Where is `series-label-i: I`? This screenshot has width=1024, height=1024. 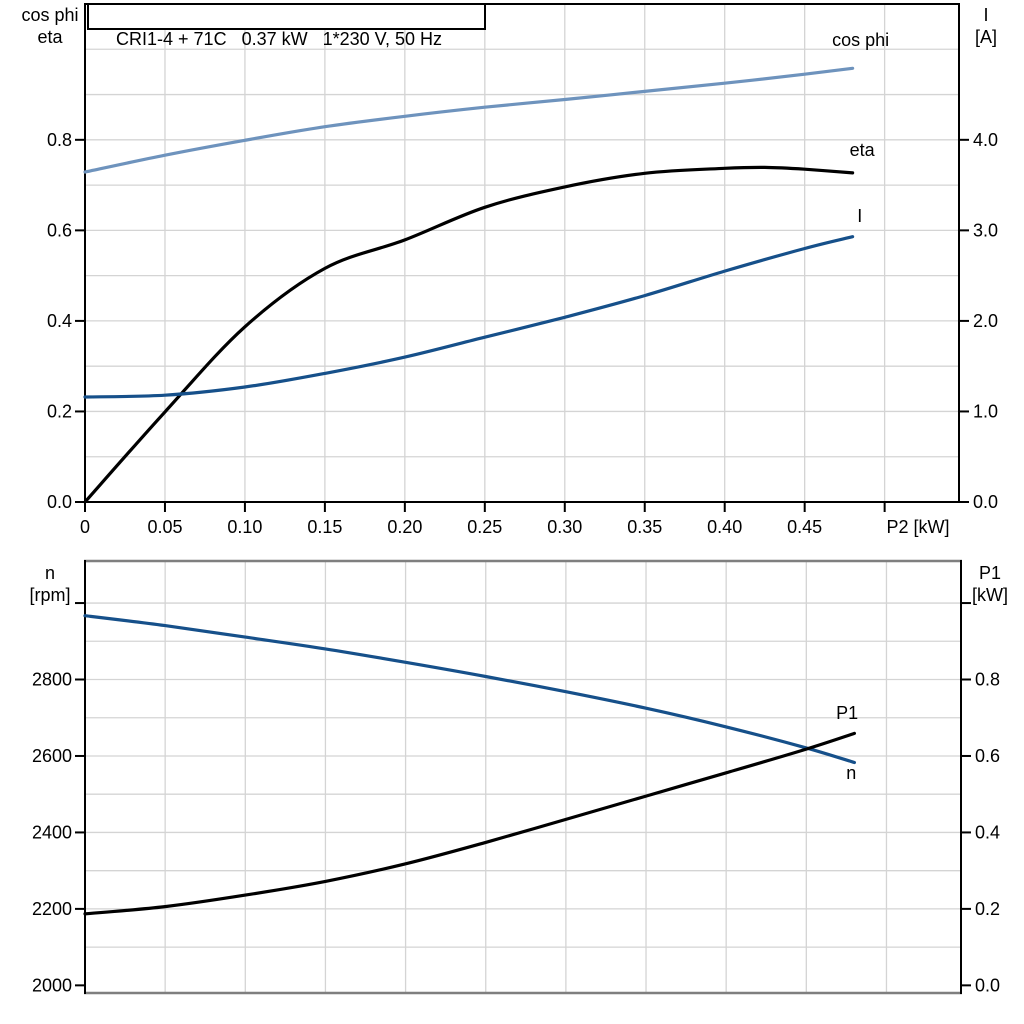
series-label-i: I is located at coordinates (859, 216).